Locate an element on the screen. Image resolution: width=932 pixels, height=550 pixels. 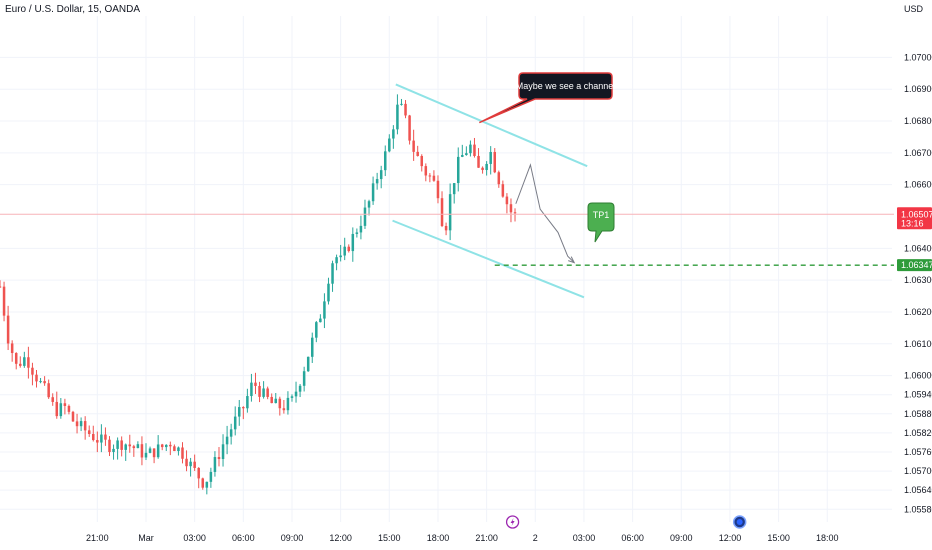
chart-title: Euro / U.S. Dollar, 15, OANDA is located at coordinates (73, 9).